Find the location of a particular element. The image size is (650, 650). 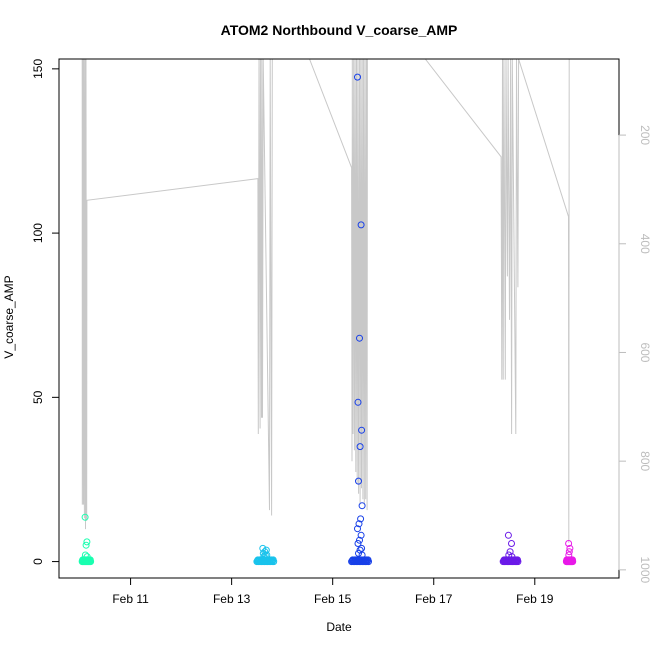

right-tick-label: 400 is located at coordinates (644, 244).